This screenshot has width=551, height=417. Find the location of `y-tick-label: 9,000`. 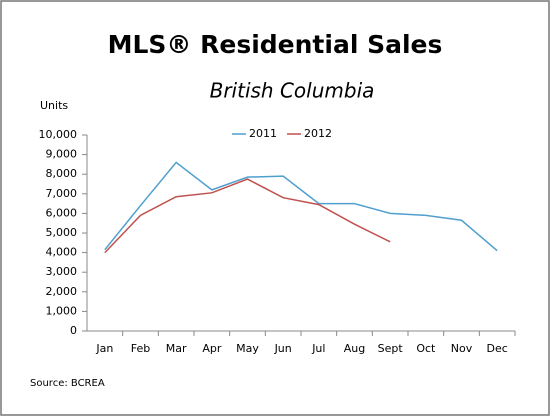

y-tick-label: 9,000 is located at coordinates (62, 154).